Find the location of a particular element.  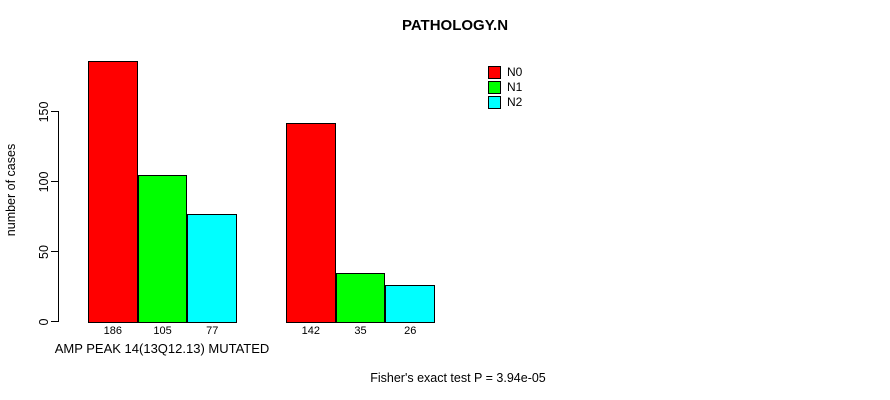

y-tick-label-150: 150 is located at coordinates (44, 111).